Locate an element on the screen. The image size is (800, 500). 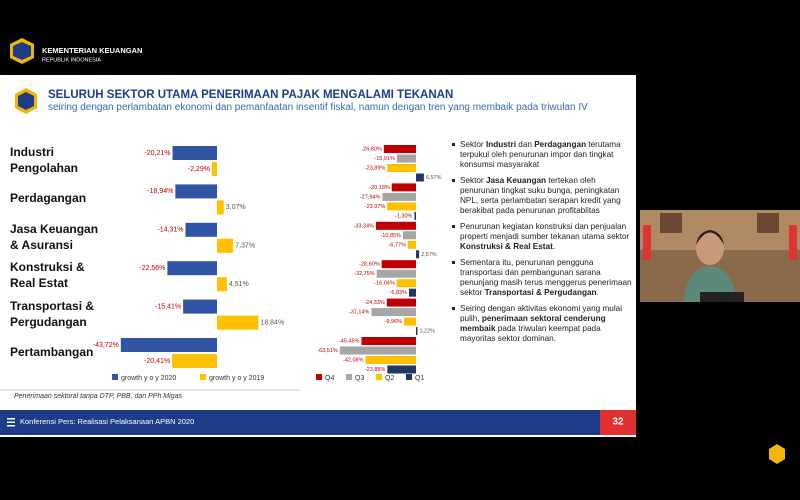
legend-label: Q2 is located at coordinates (389, 378).